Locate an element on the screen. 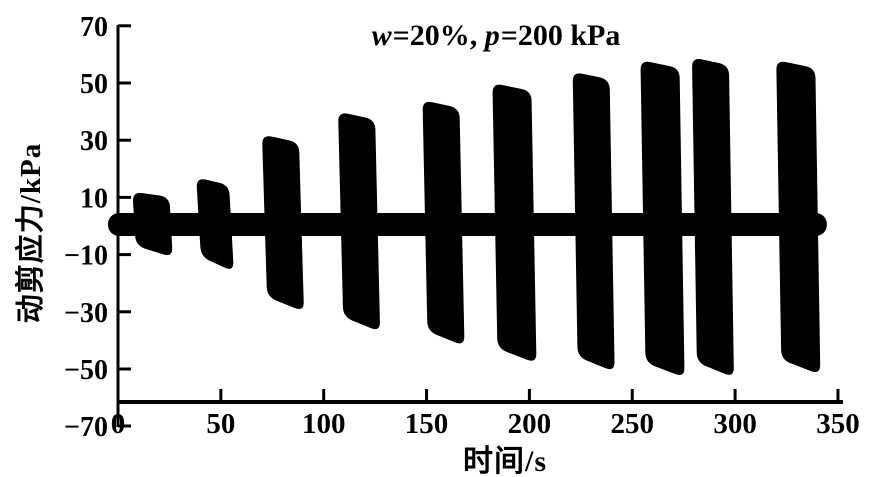 The width and height of the screenshot is (878, 477). y-tick-label: 10 is located at coordinates (94, 198).